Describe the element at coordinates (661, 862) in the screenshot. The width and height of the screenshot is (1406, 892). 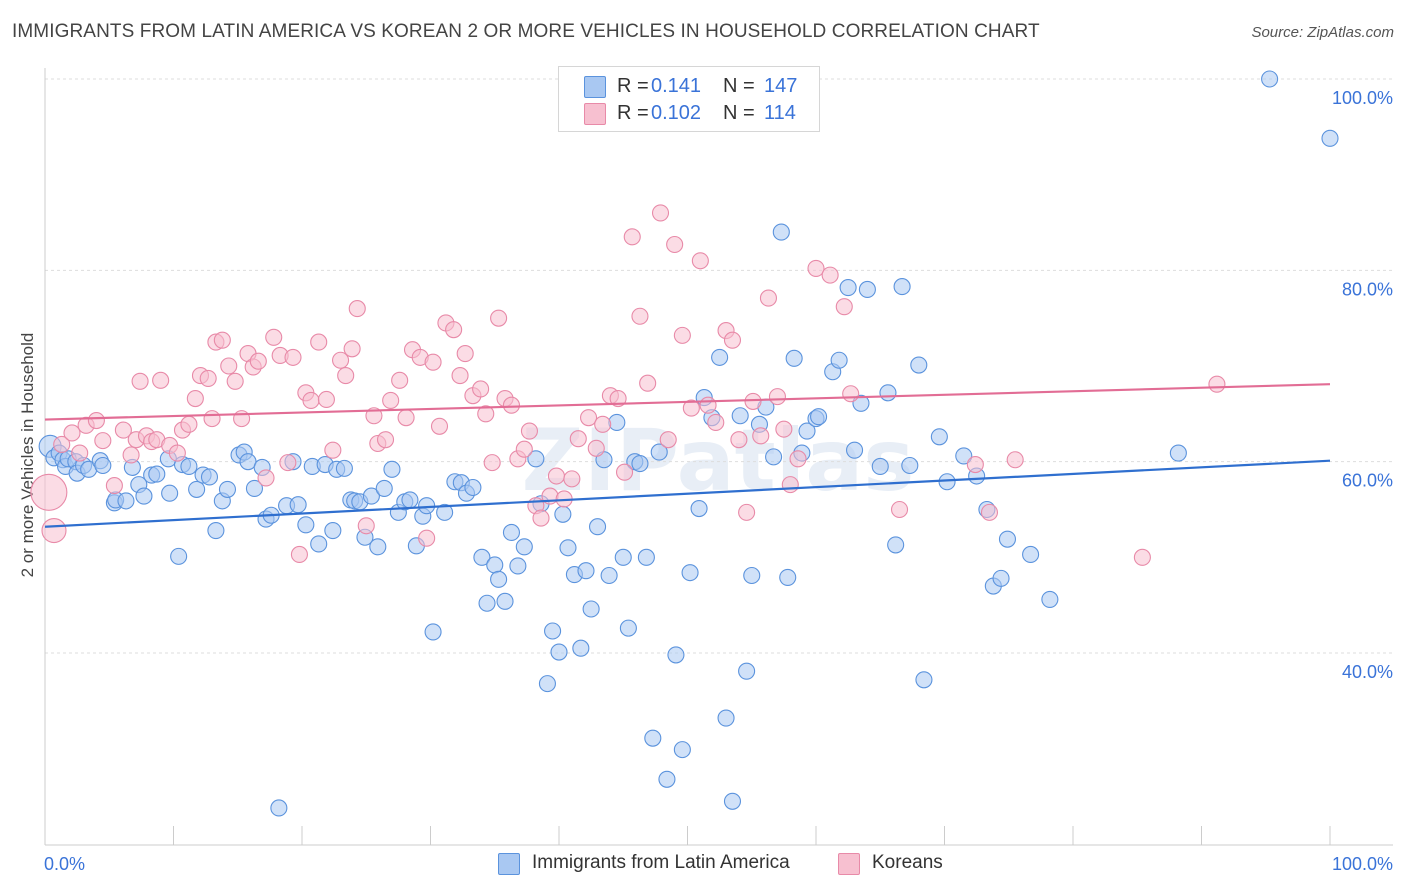
I see `legend-label: Immigrants from Latin America` at that location.